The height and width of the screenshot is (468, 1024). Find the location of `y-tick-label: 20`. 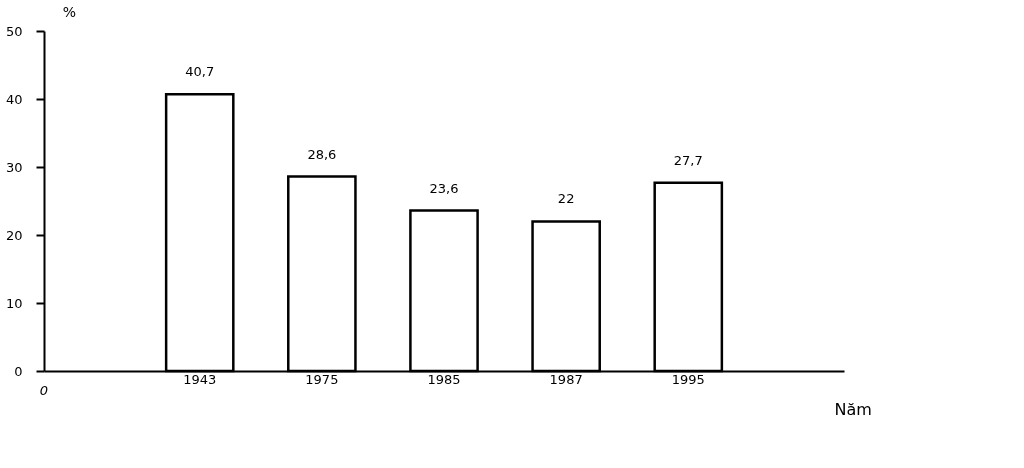

y-tick-label: 20 is located at coordinates (14, 235).